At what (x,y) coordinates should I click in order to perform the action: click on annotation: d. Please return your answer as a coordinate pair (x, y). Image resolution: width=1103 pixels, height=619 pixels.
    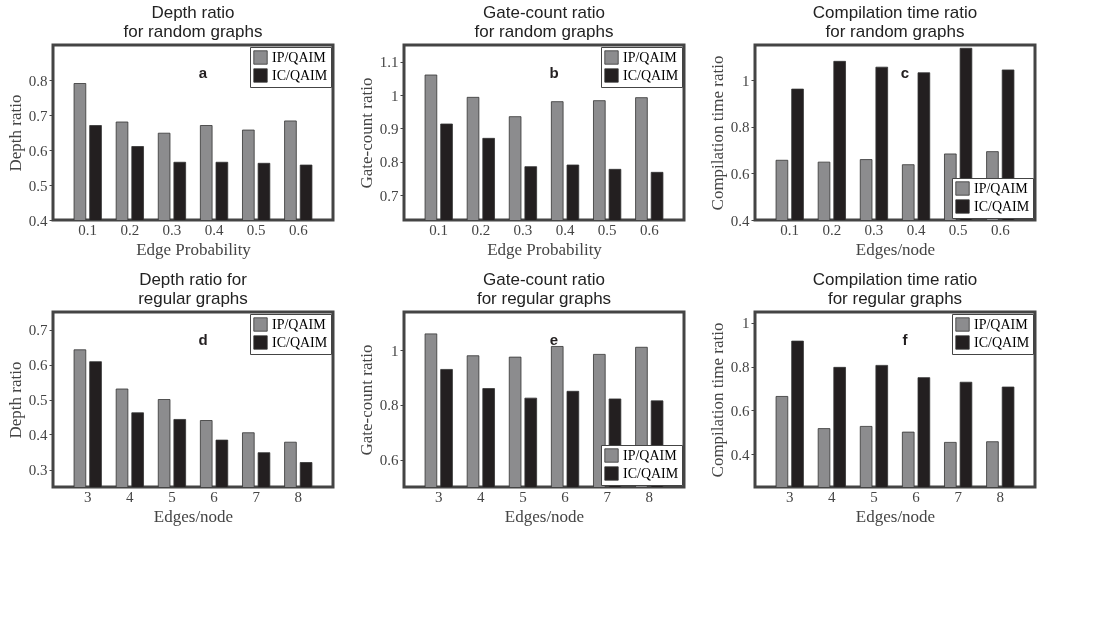
    Looking at the image, I should click on (203, 339).